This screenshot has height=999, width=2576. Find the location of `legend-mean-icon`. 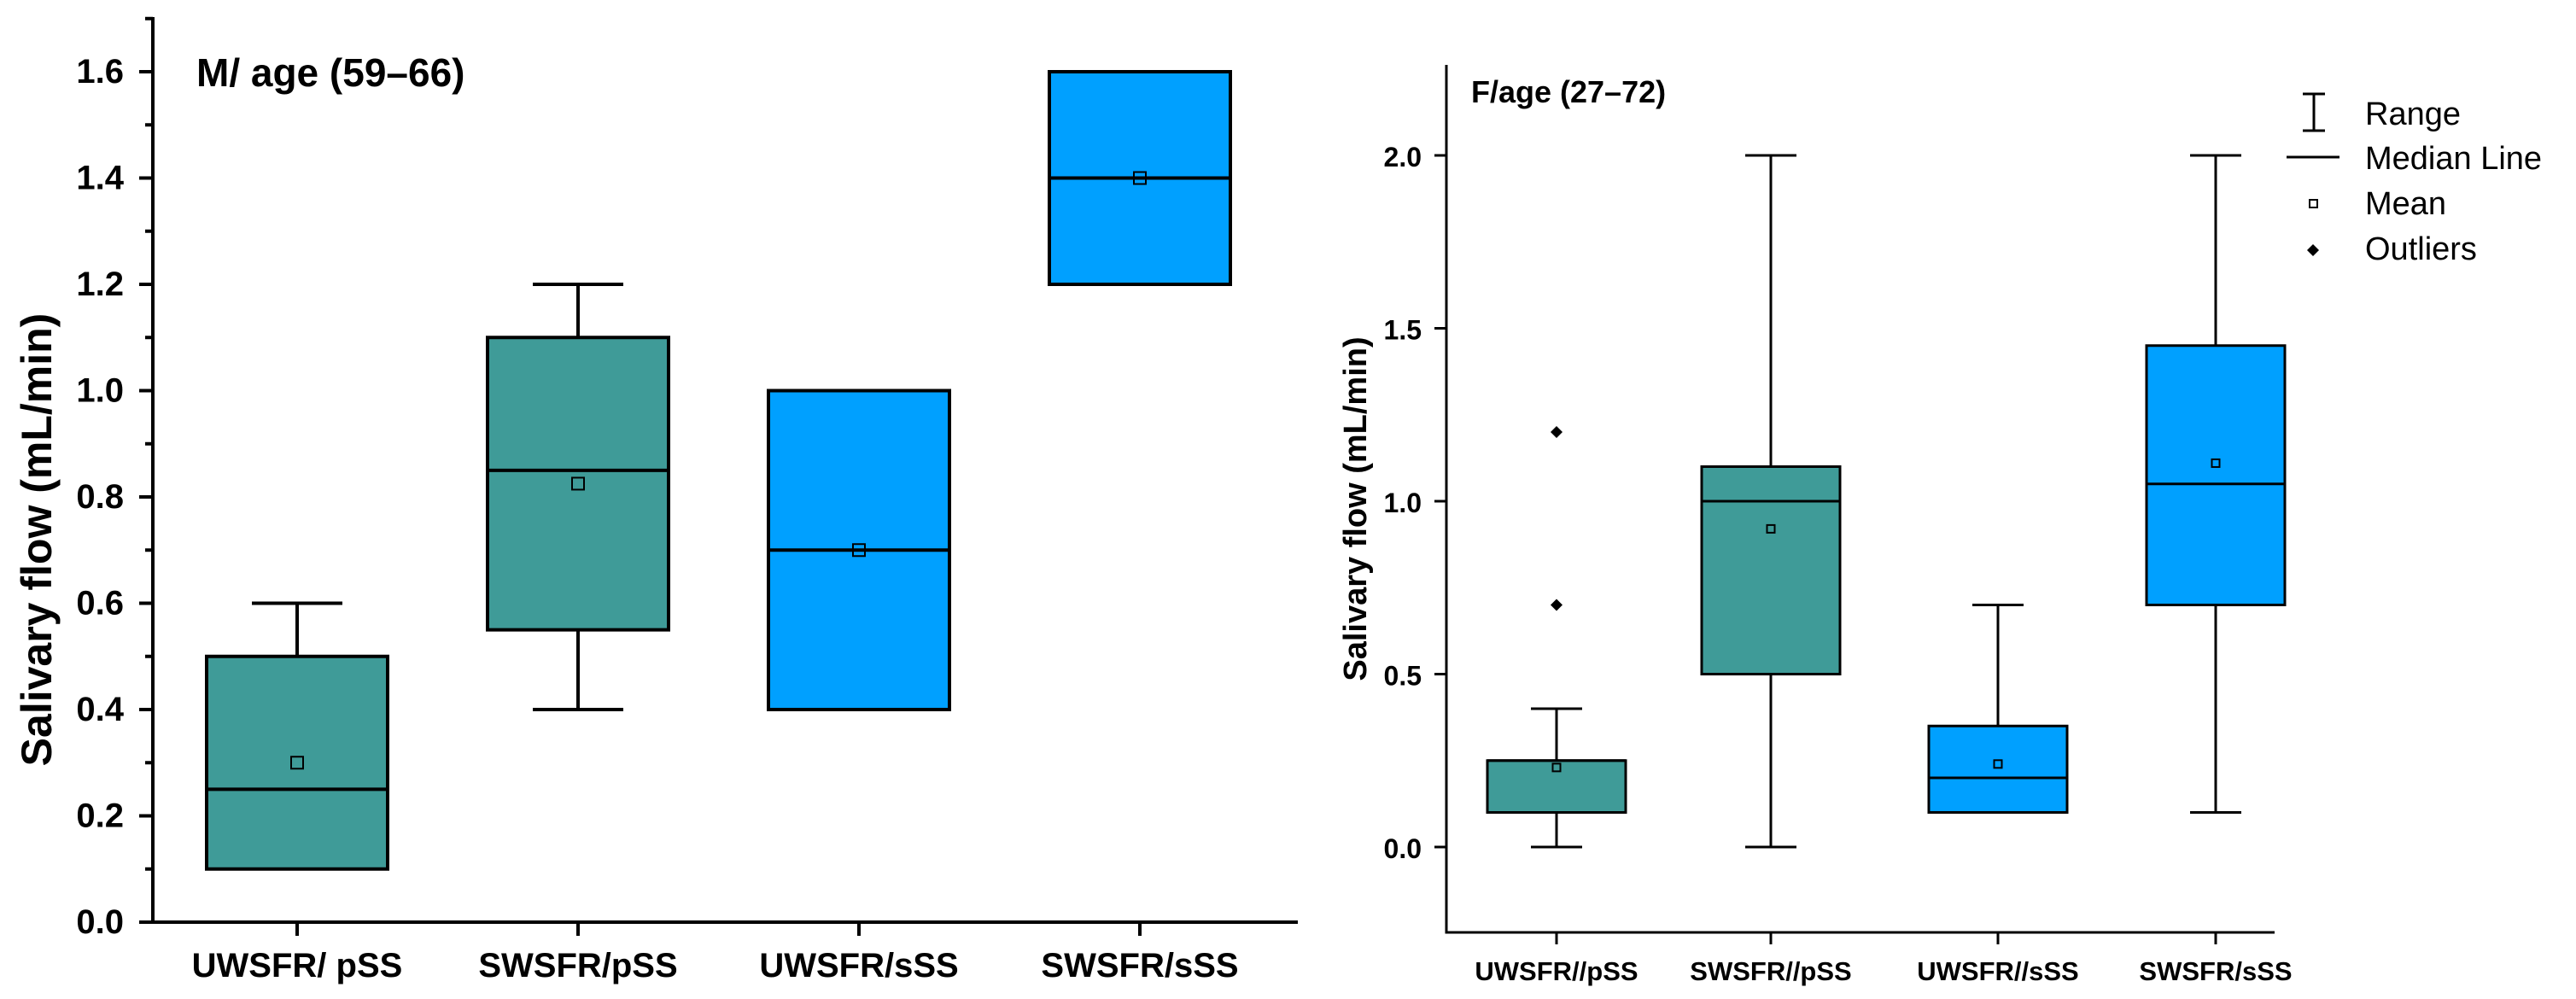

legend-mean-icon is located at coordinates (2313, 203).